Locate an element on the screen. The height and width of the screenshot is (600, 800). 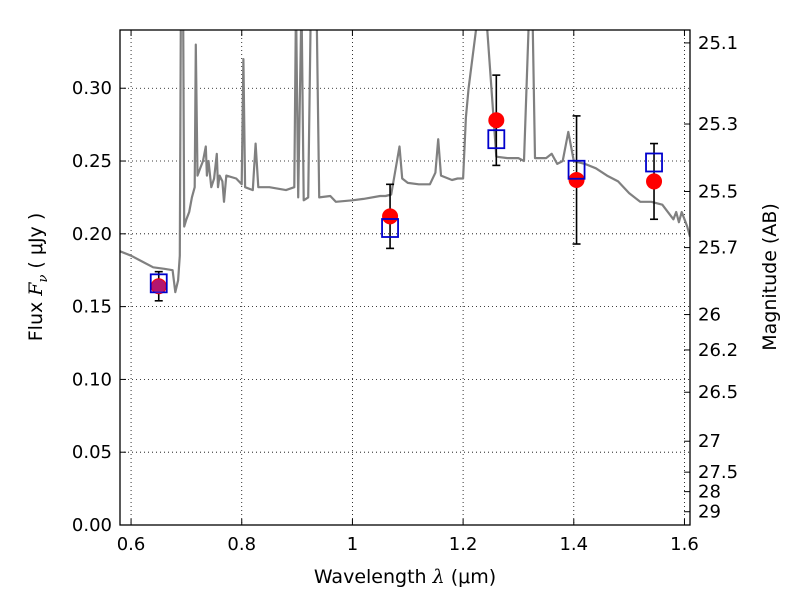
y2-tick-label: 25.5 is located at coordinates (718, 191).